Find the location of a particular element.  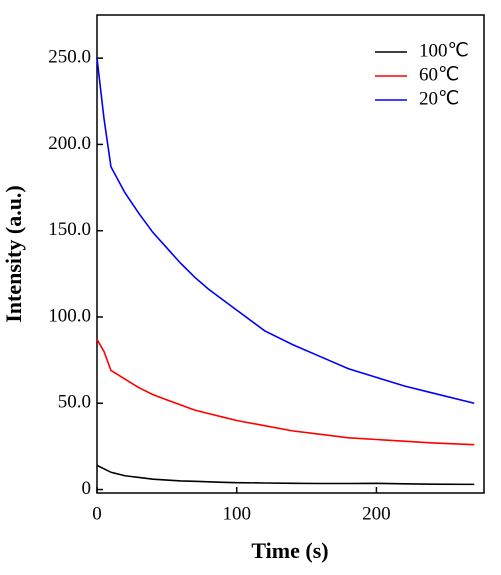

legend-label: 100℃ is located at coordinates (444, 50).